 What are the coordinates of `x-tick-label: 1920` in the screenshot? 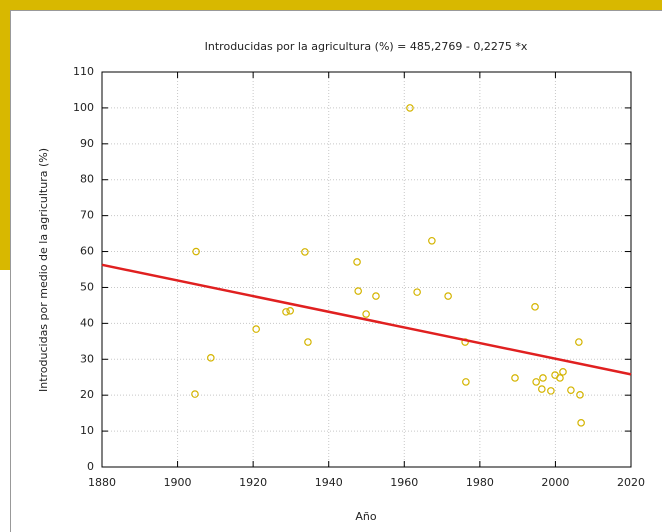 It's located at (253, 482).